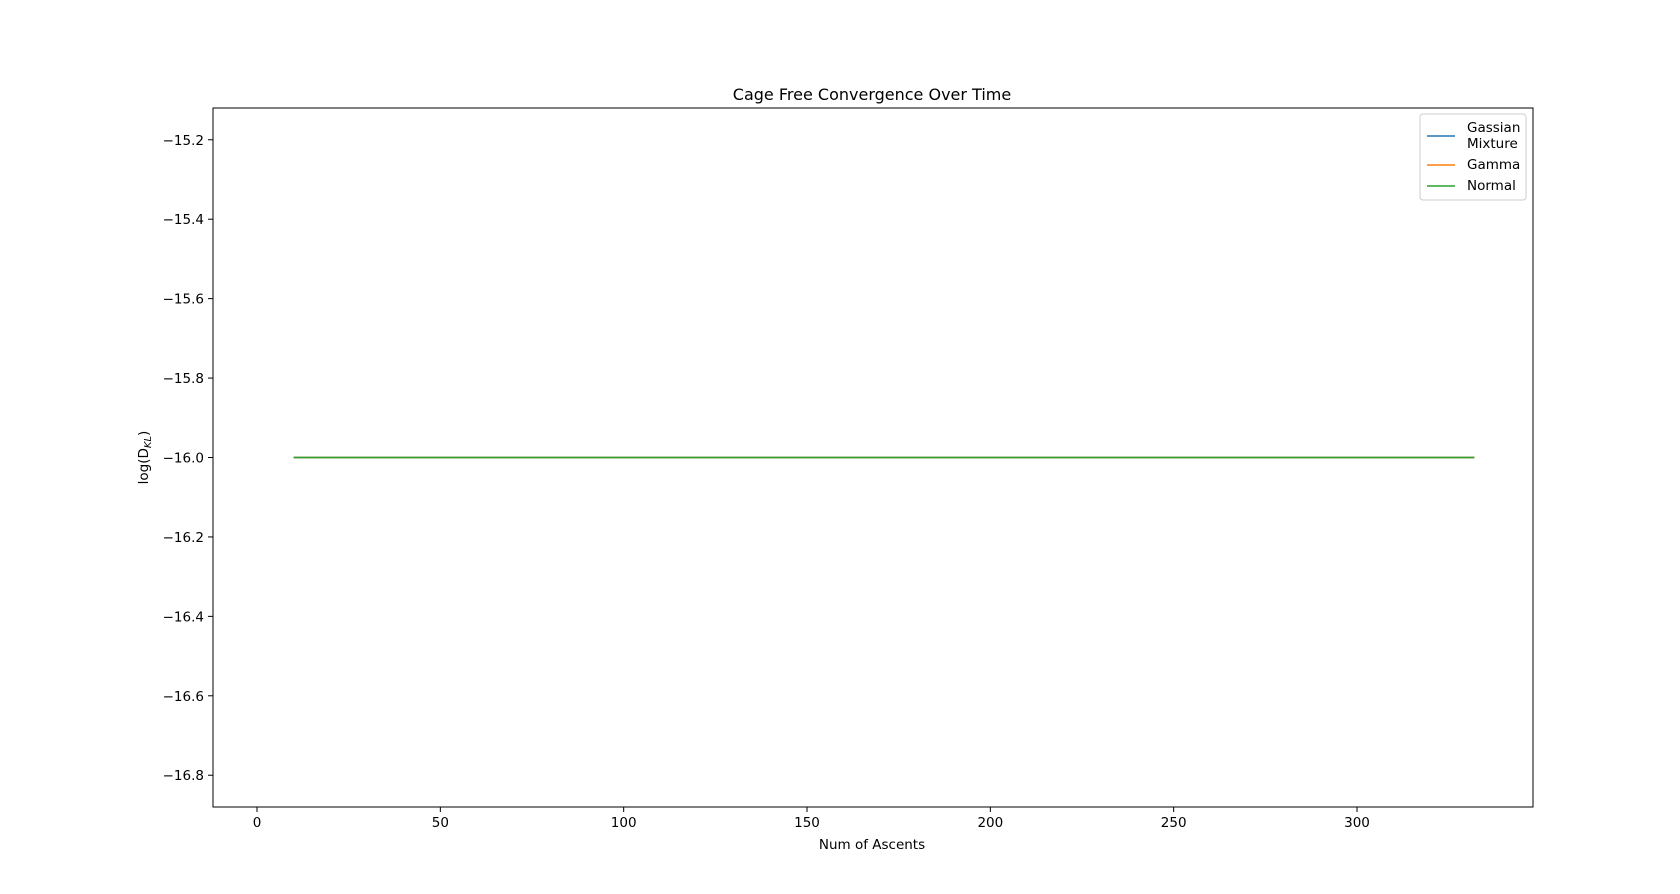 The width and height of the screenshot is (1680, 894). I want to click on x-axis-label: Num of Ascents, so click(872, 845).